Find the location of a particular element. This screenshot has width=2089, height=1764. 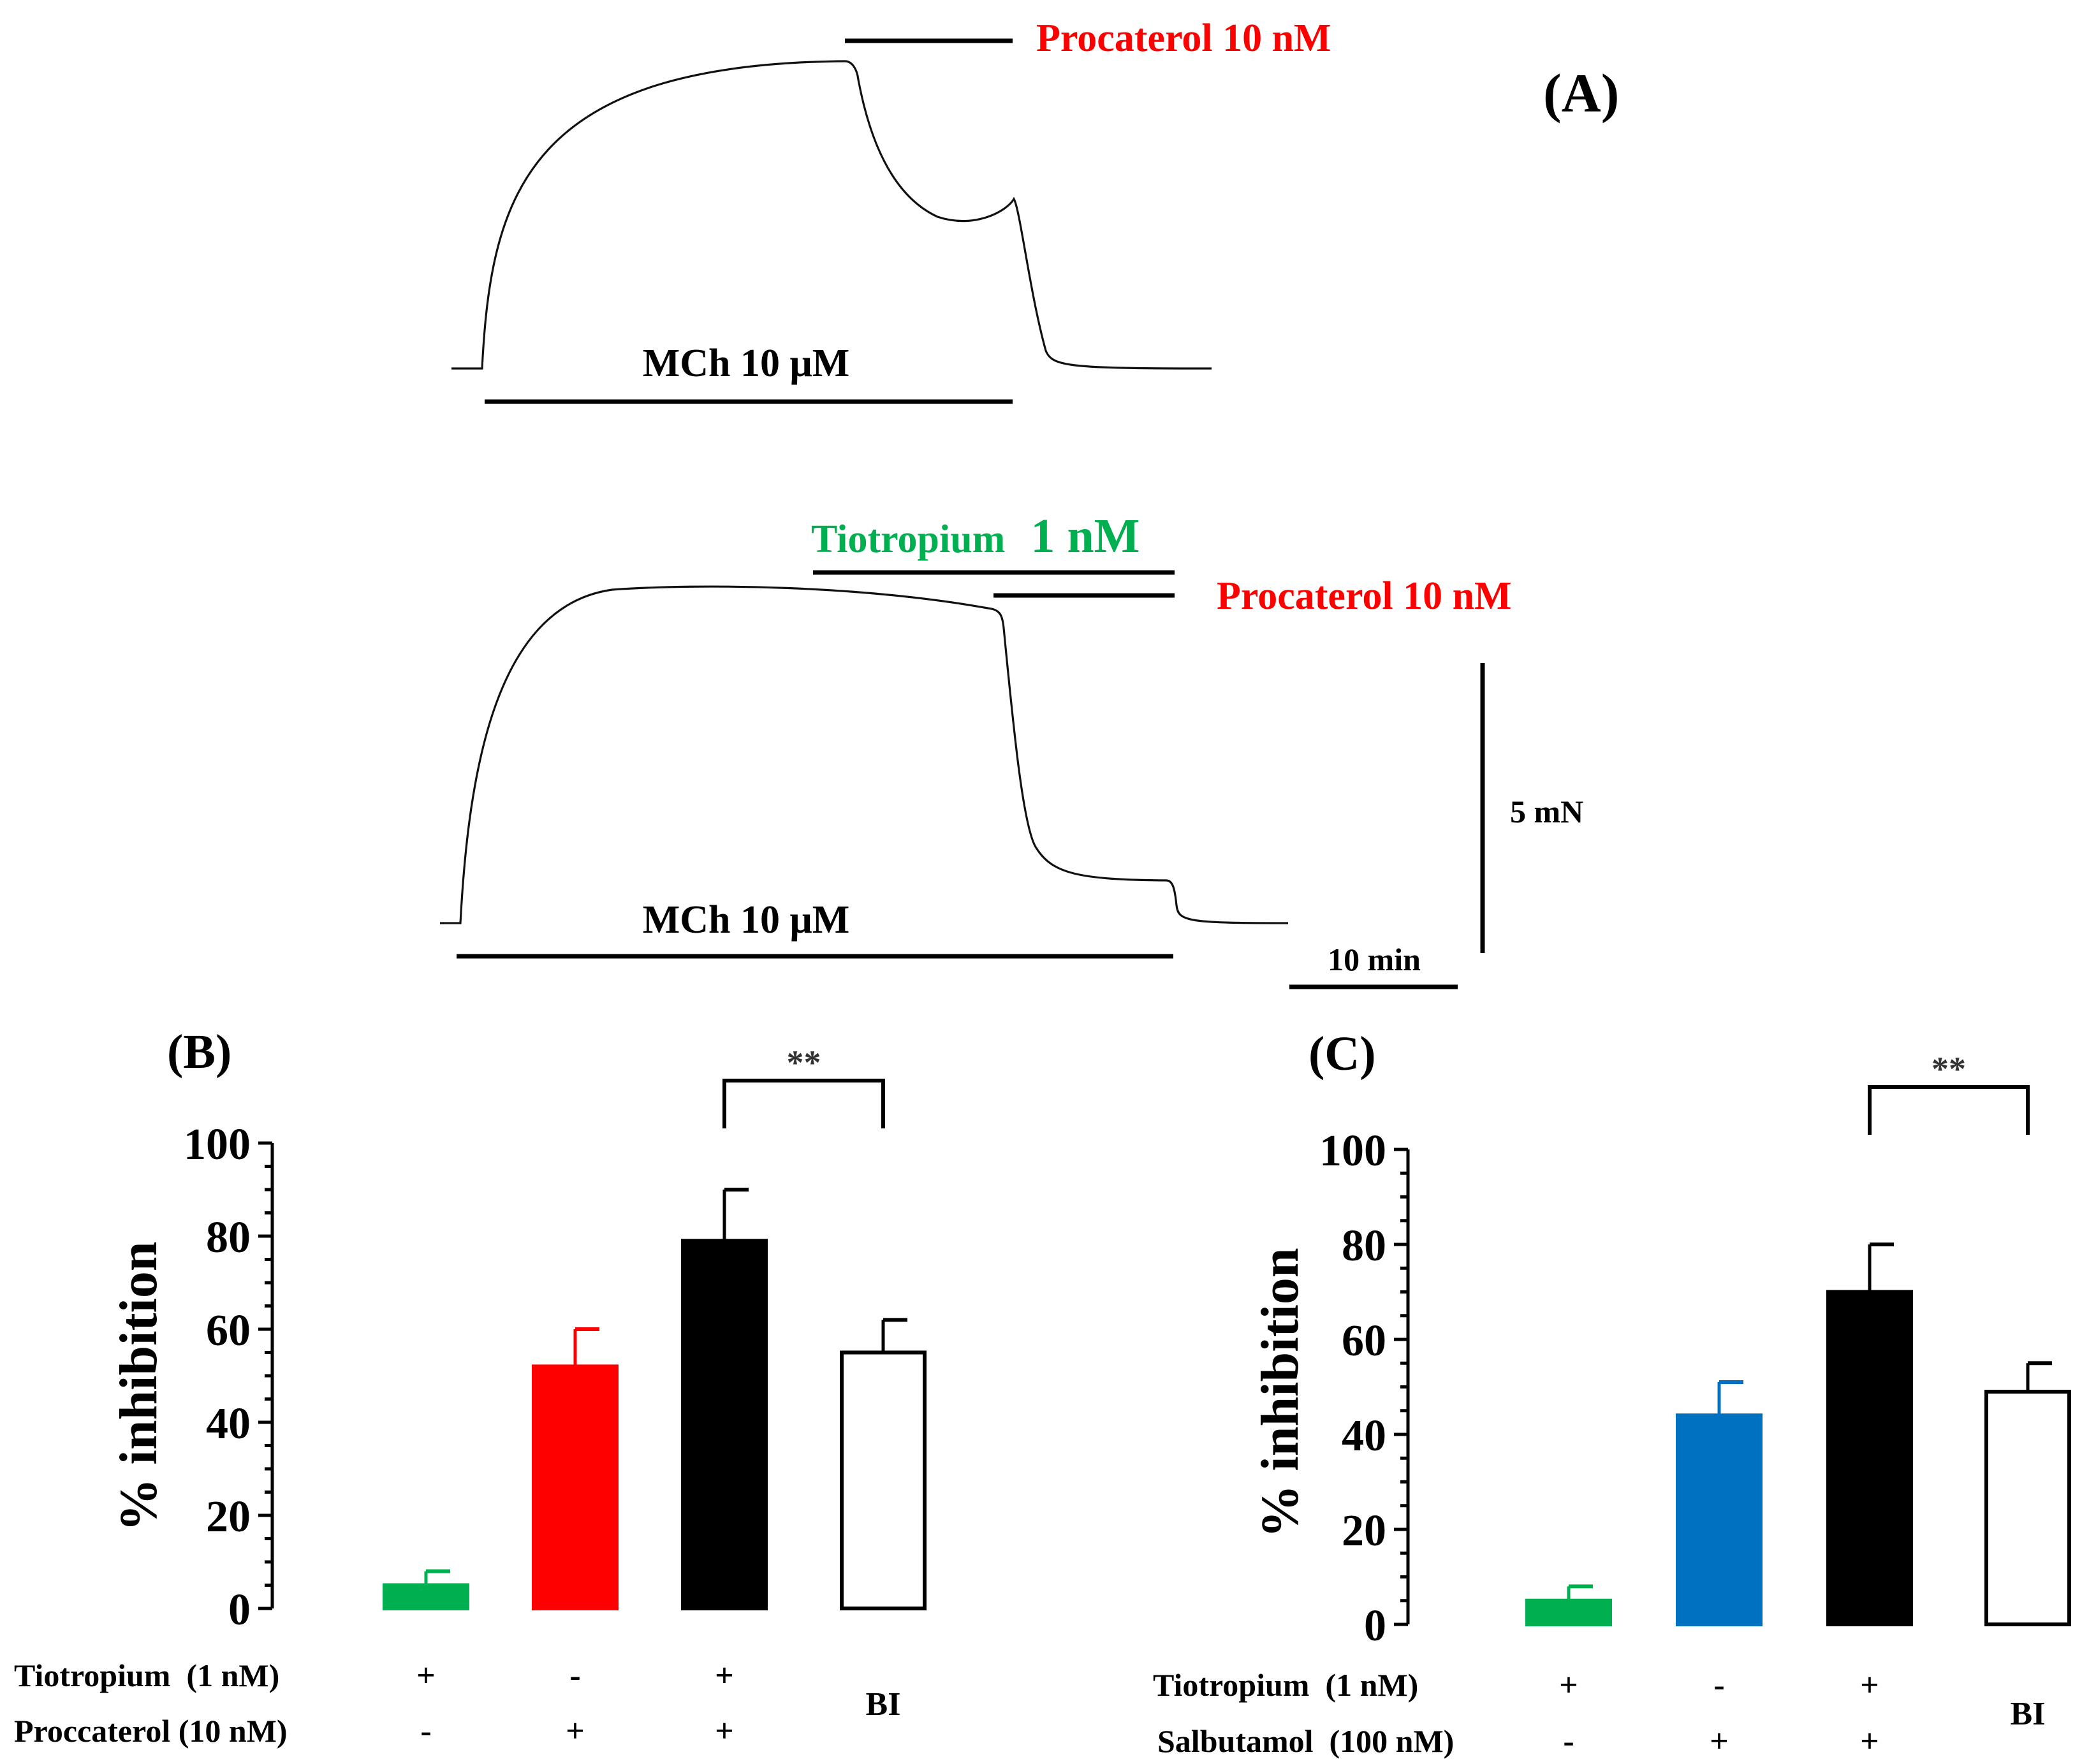

bottom-procaterol-label: Procaterol 10 nM is located at coordinates (1364, 596).